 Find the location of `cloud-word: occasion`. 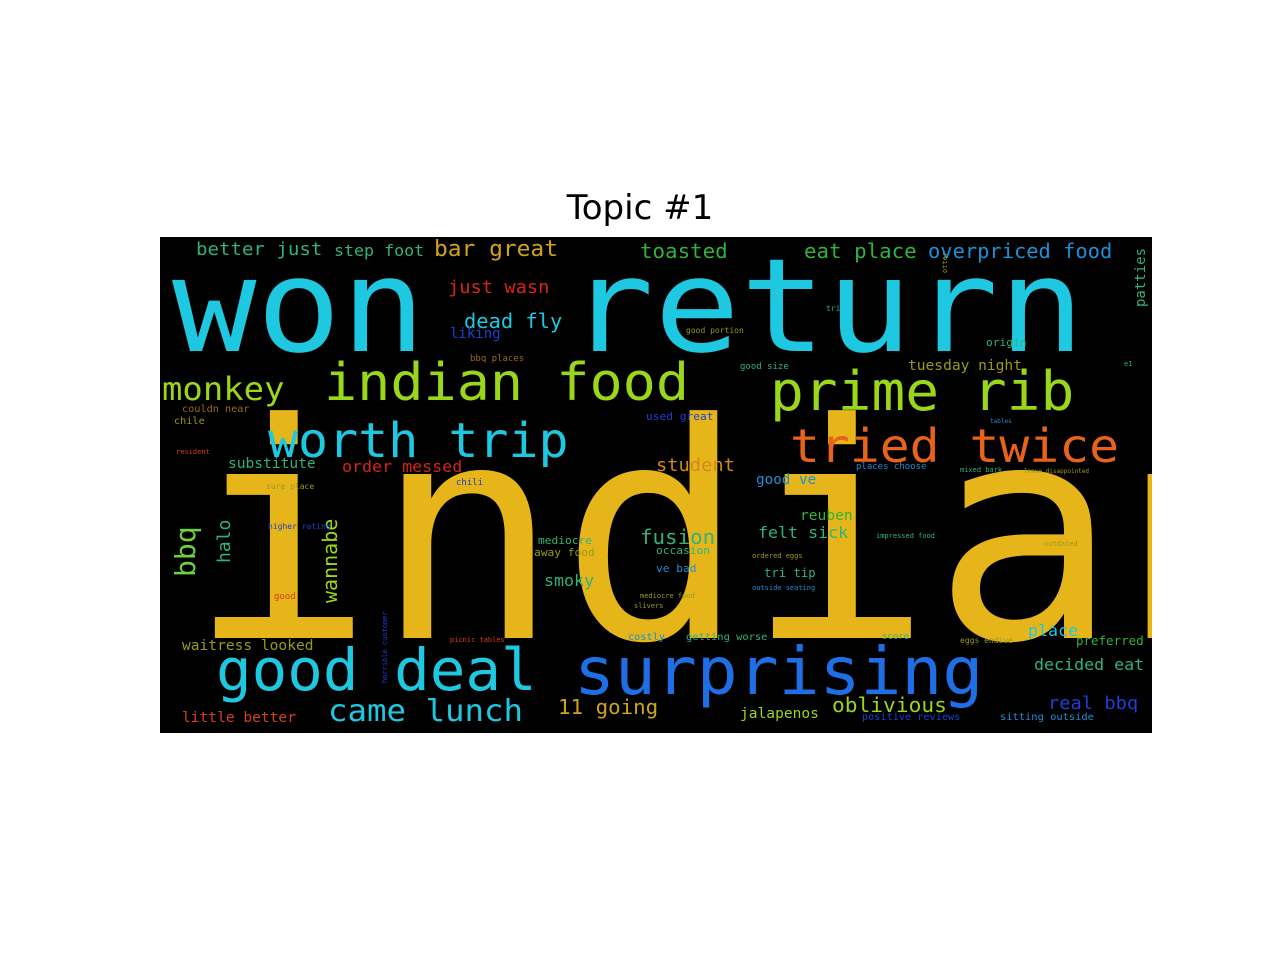

cloud-word: occasion is located at coordinates (683, 550).